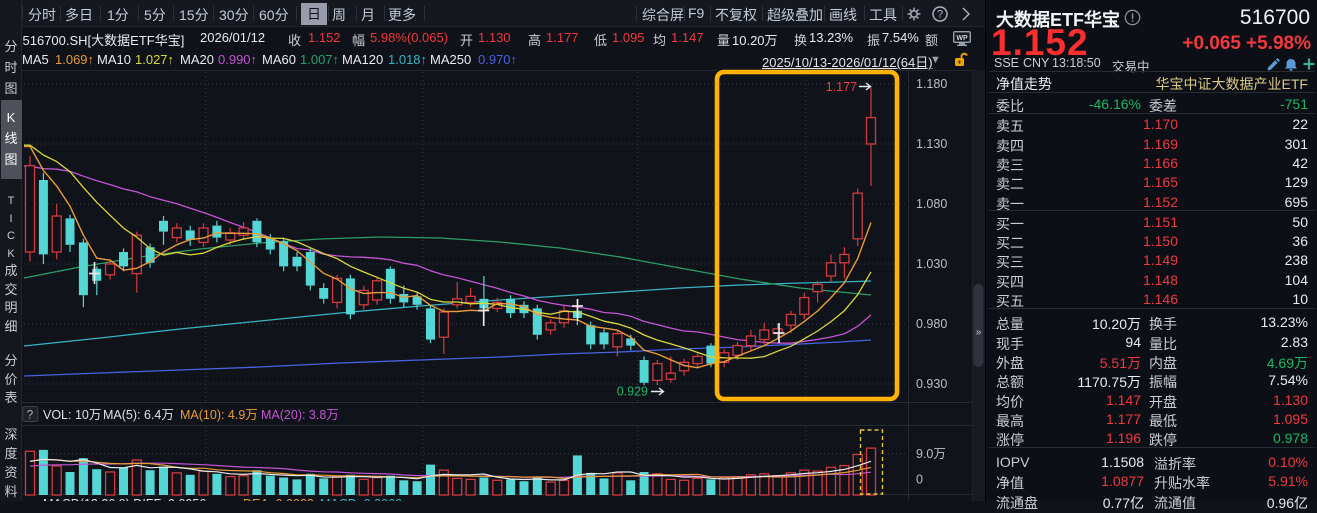  What do you see at coordinates (72, 415) in the screenshot?
I see `svg-text: VOL: 10万` at bounding box center [72, 415].